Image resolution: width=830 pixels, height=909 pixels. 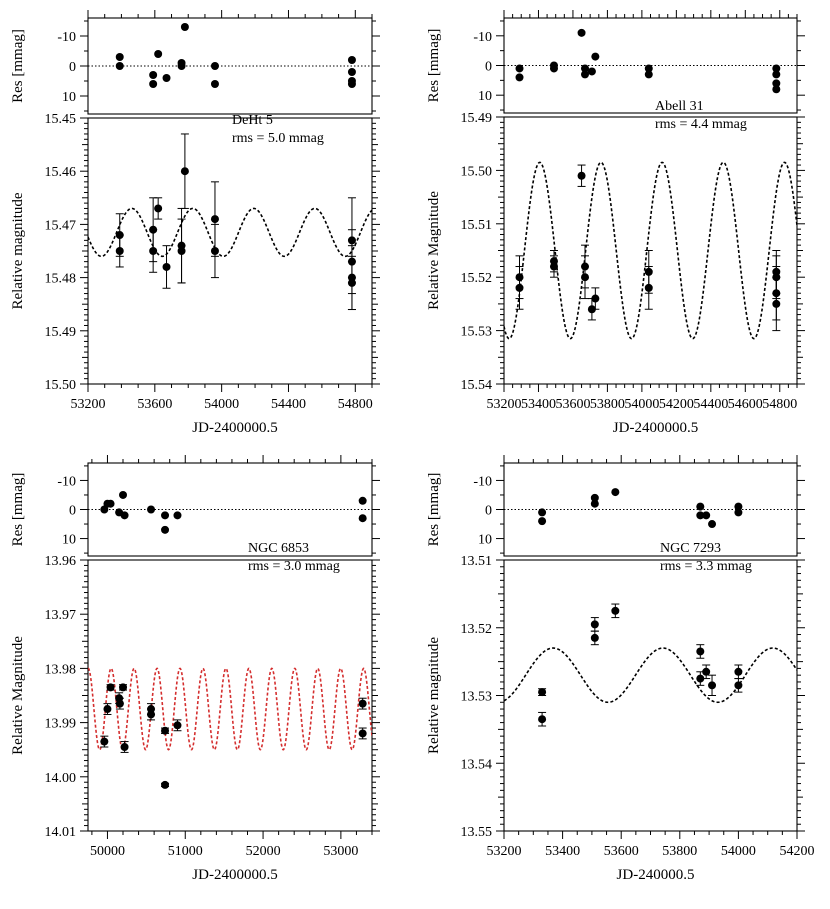 I want to click on x-tick-label: 52000, so click(x=263, y=851).